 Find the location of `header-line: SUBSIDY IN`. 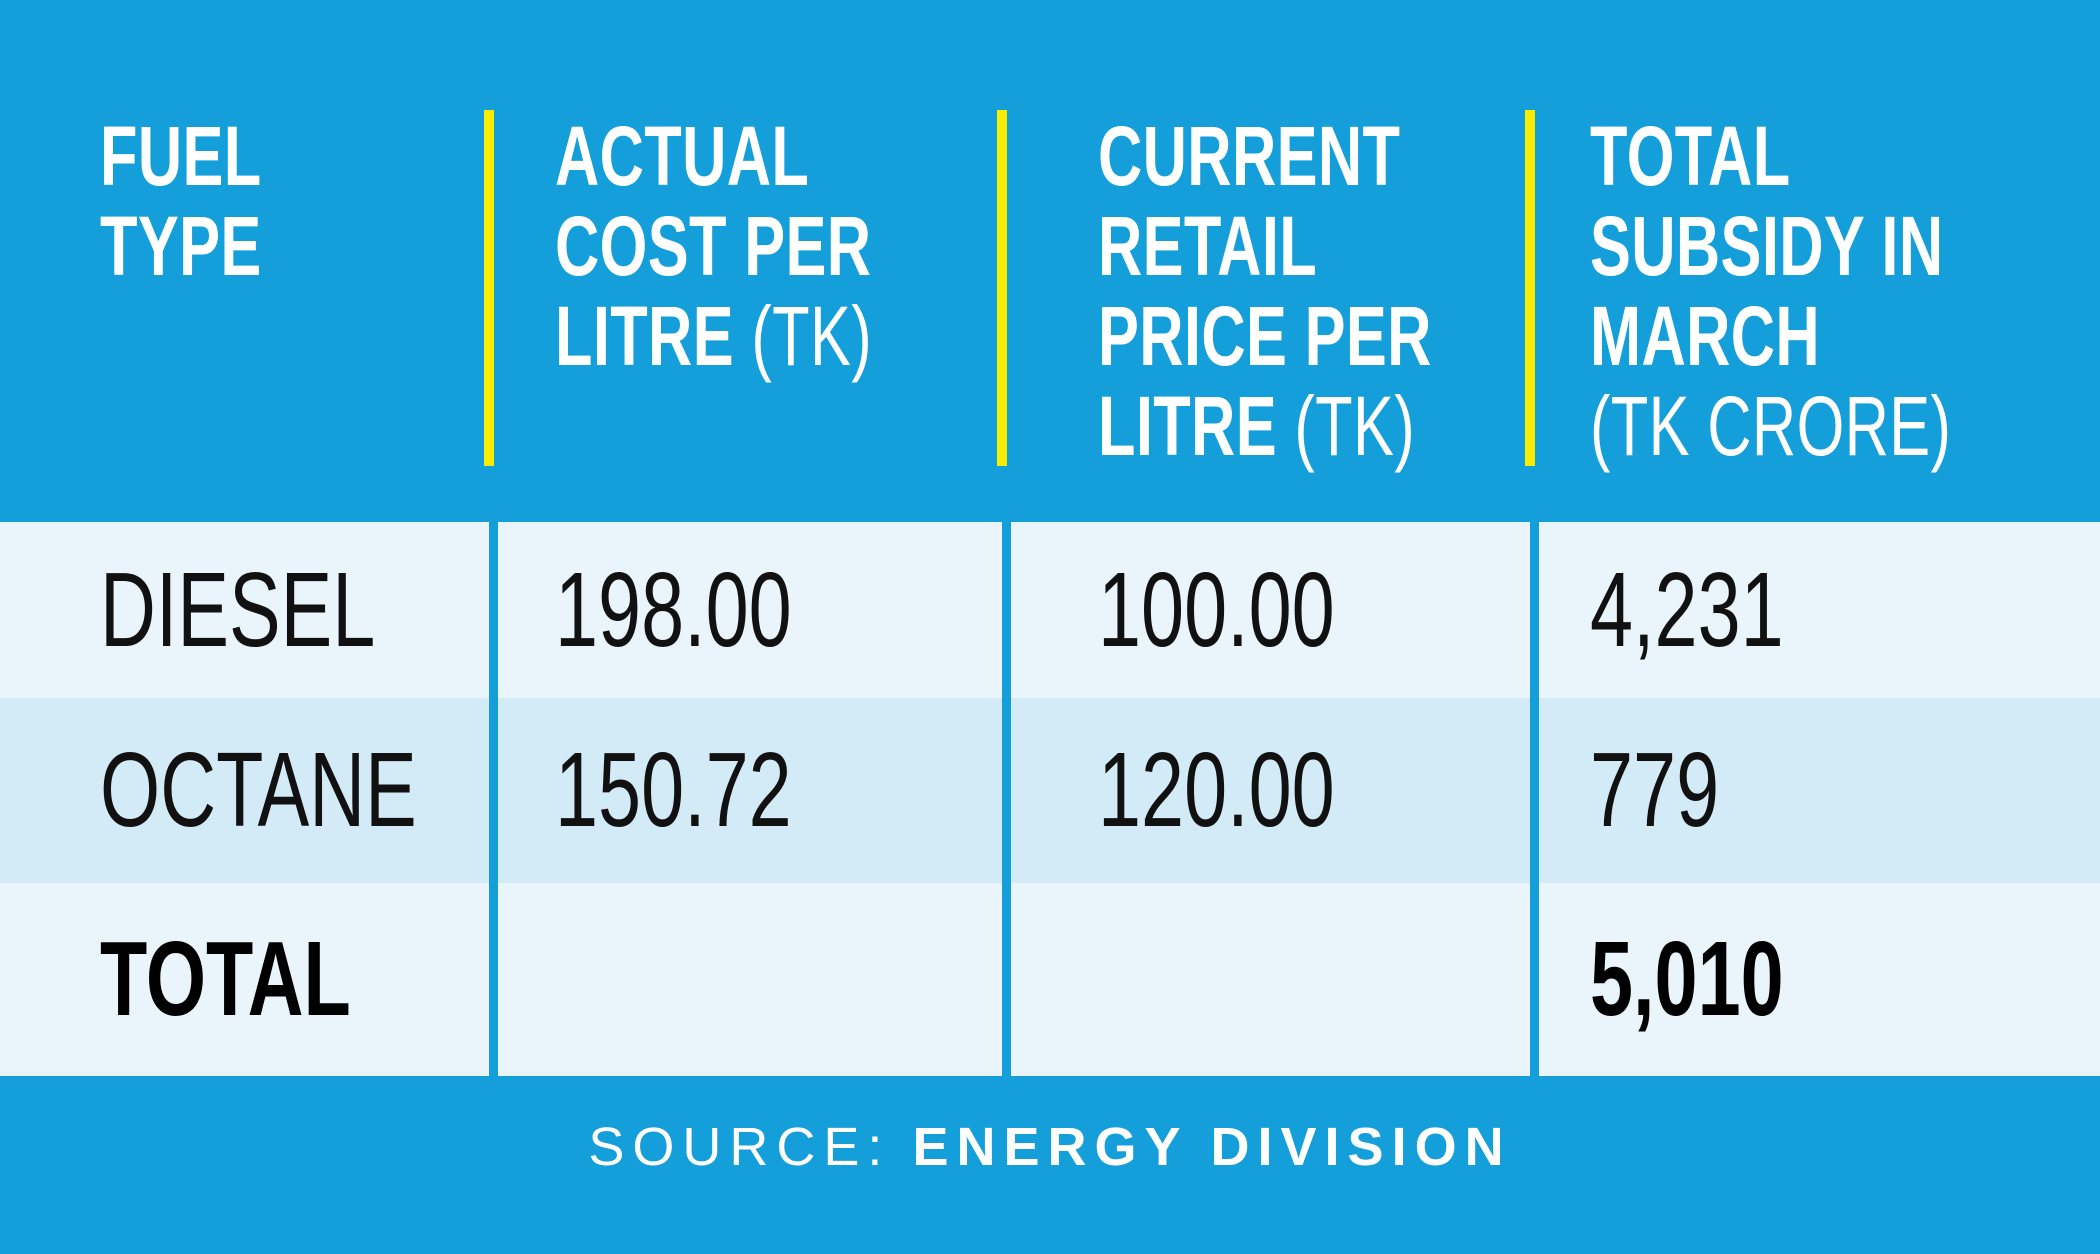

header-line: SUBSIDY IN is located at coordinates (1767, 245).